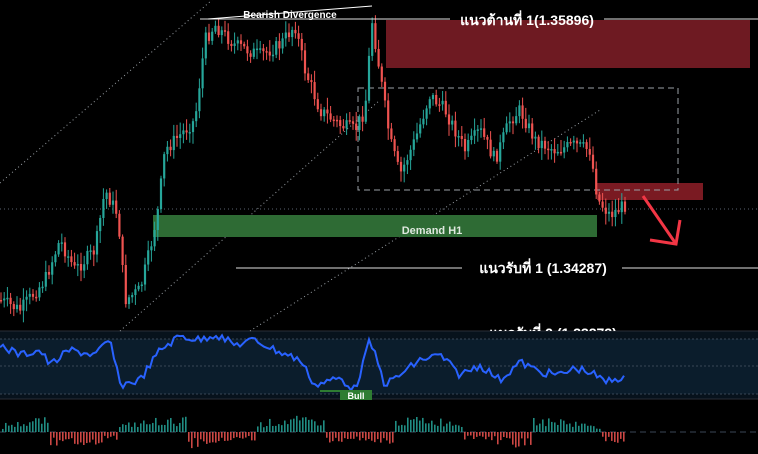  What do you see at coordinates (650, 191) in the screenshot?
I see `supply-zone-small` at bounding box center [650, 191].